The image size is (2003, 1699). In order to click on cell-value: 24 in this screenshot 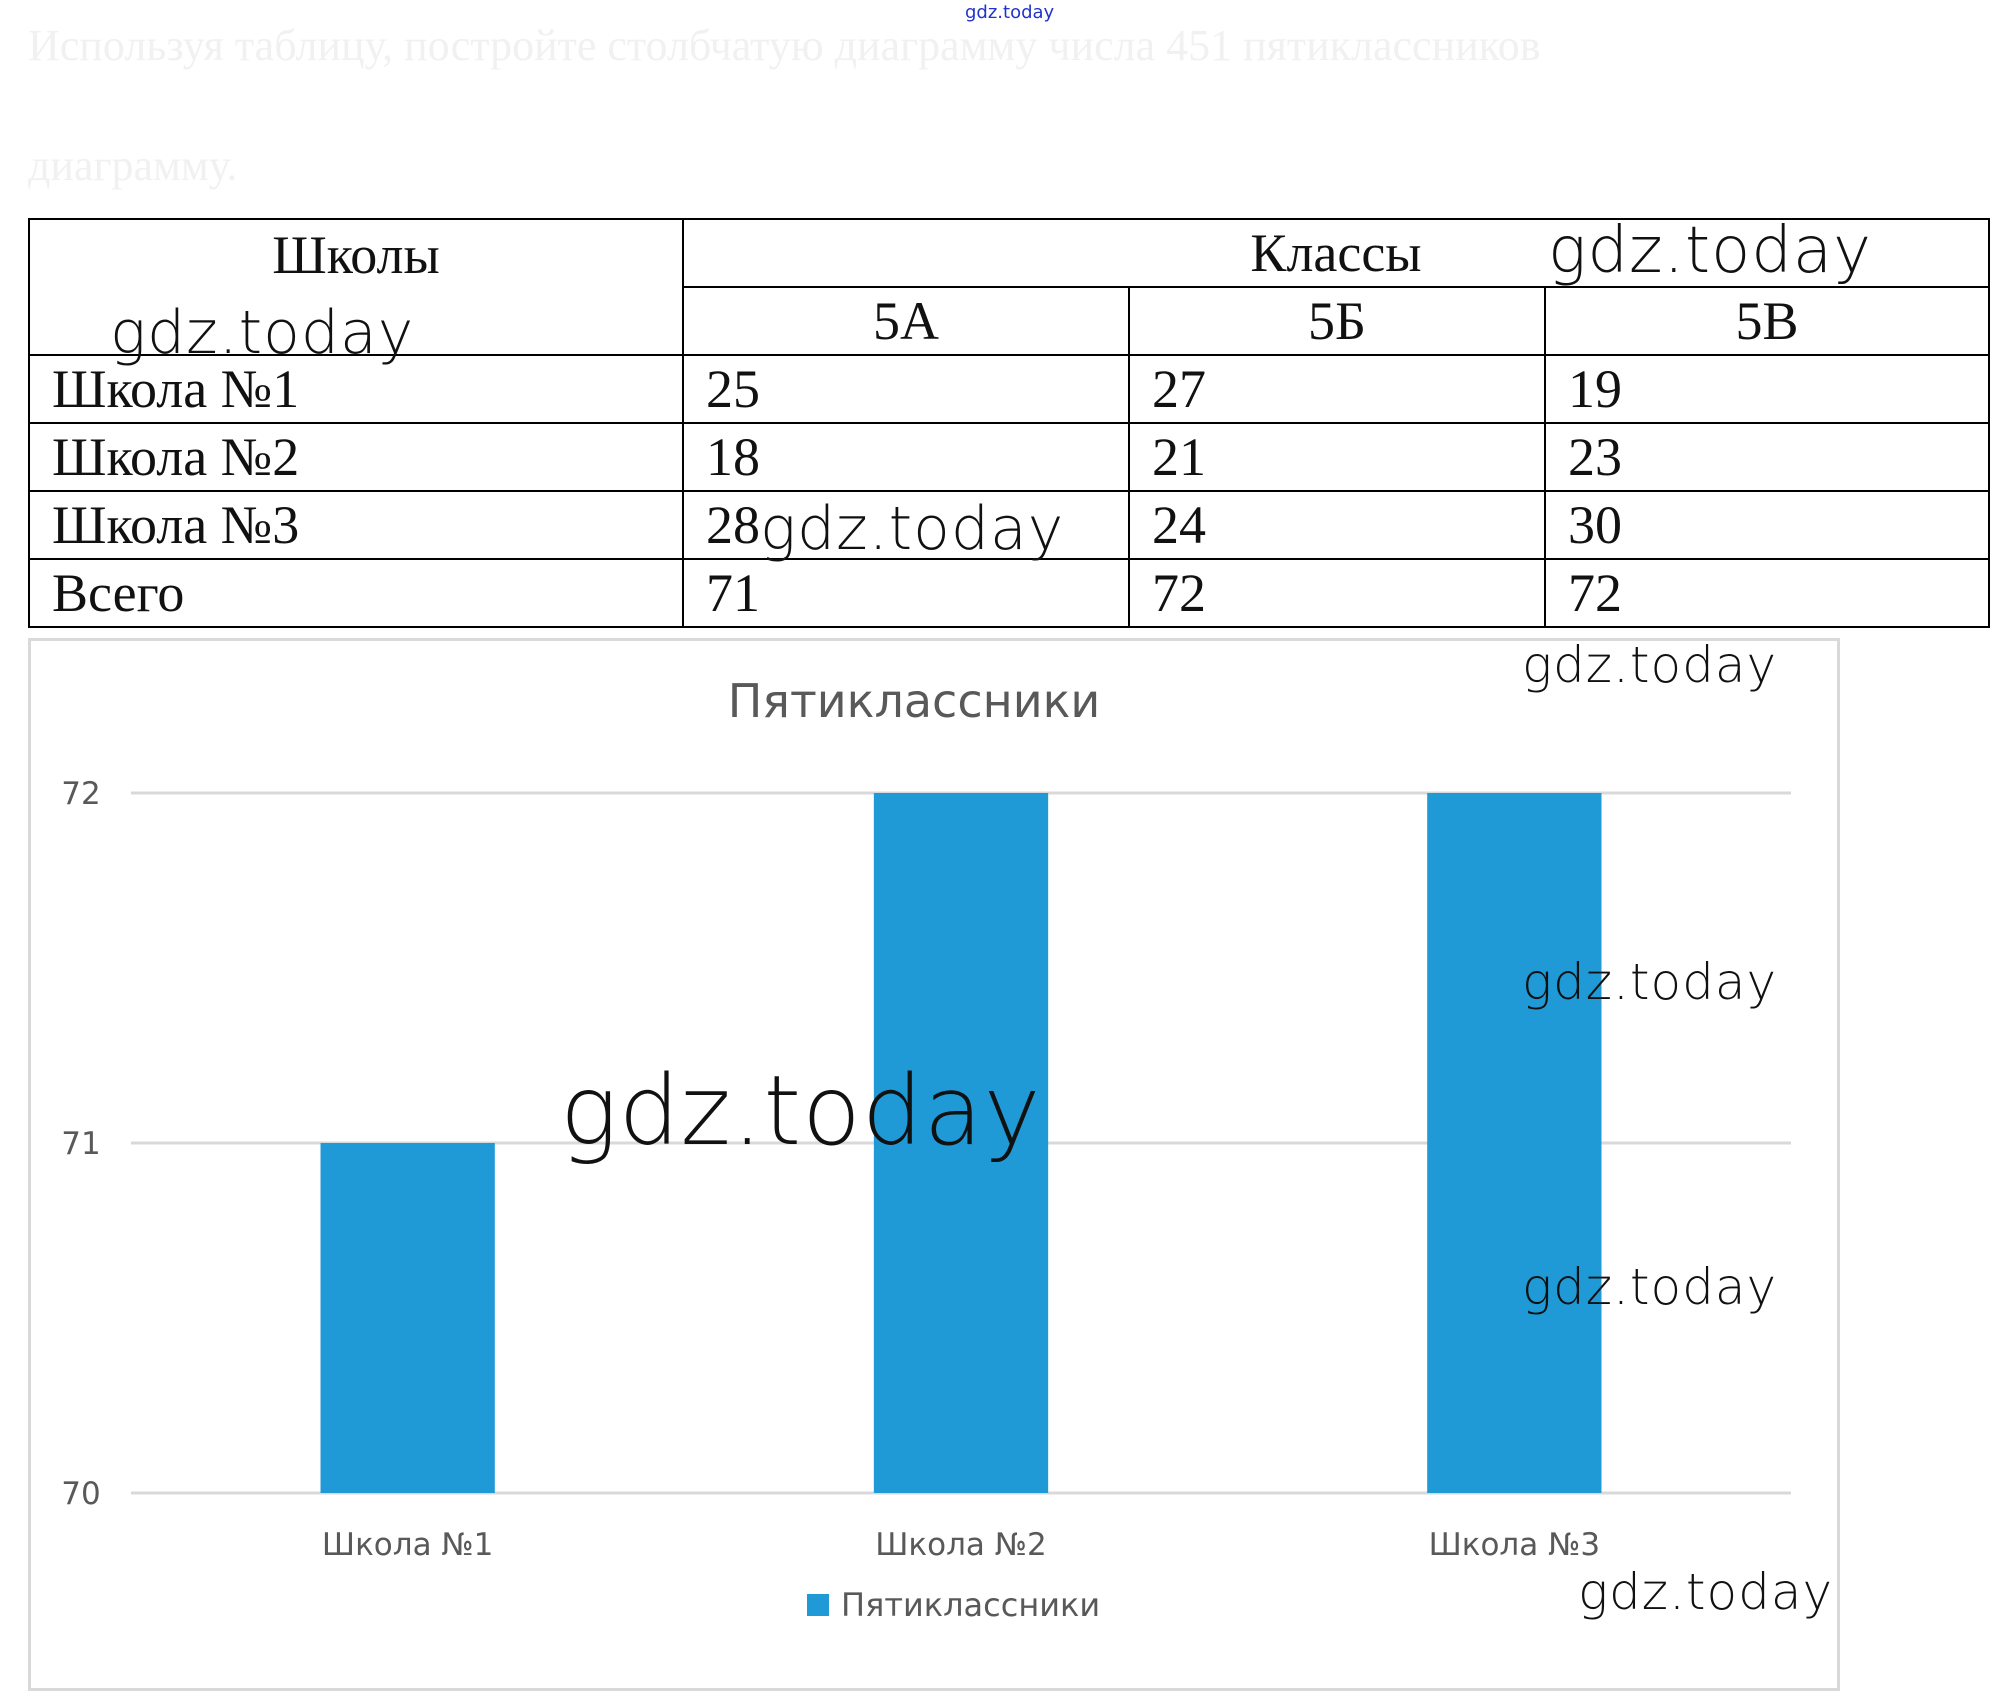, I will do `click(1337, 525)`.